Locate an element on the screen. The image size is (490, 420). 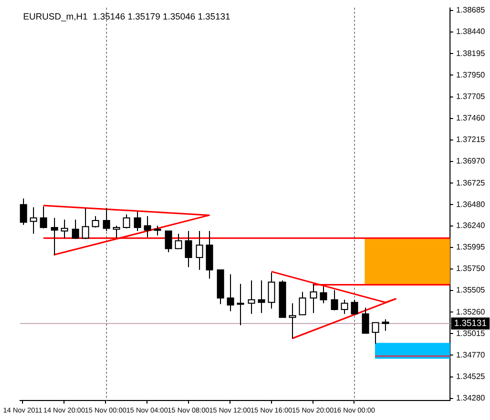
y-tick-label: 1.34525 is located at coordinates (471, 377).